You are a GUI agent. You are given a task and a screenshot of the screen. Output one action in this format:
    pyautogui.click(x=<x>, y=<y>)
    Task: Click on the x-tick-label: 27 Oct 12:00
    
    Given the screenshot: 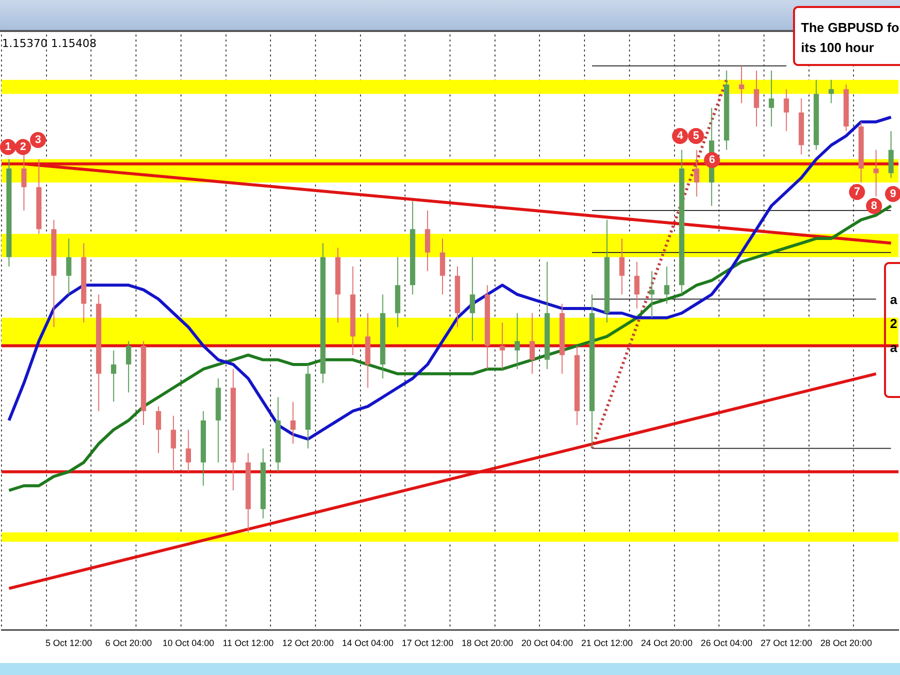 What is the action you would take?
    pyautogui.click(x=786, y=643)
    